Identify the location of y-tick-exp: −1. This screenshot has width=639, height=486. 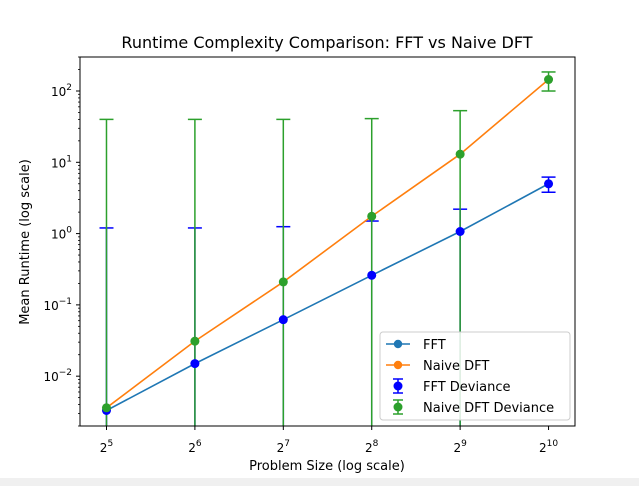
(65, 302).